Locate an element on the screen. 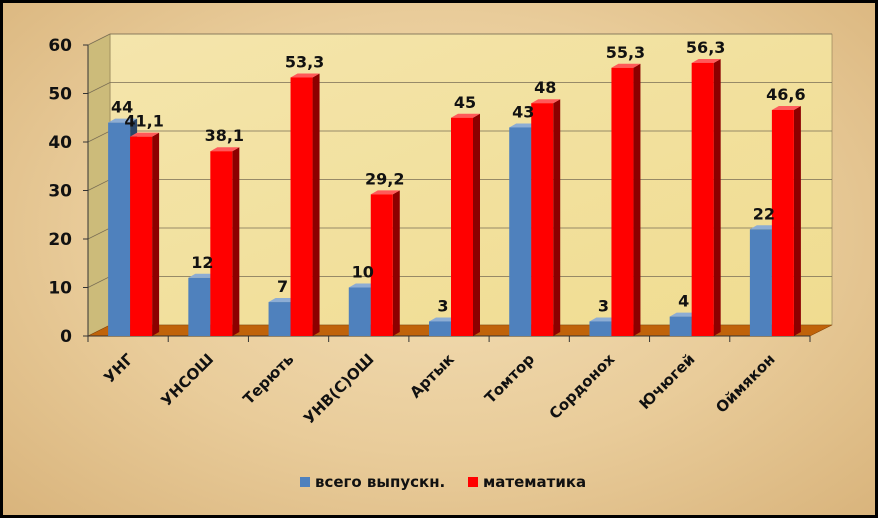  y-tick-label: 60 is located at coordinates (60, 46).